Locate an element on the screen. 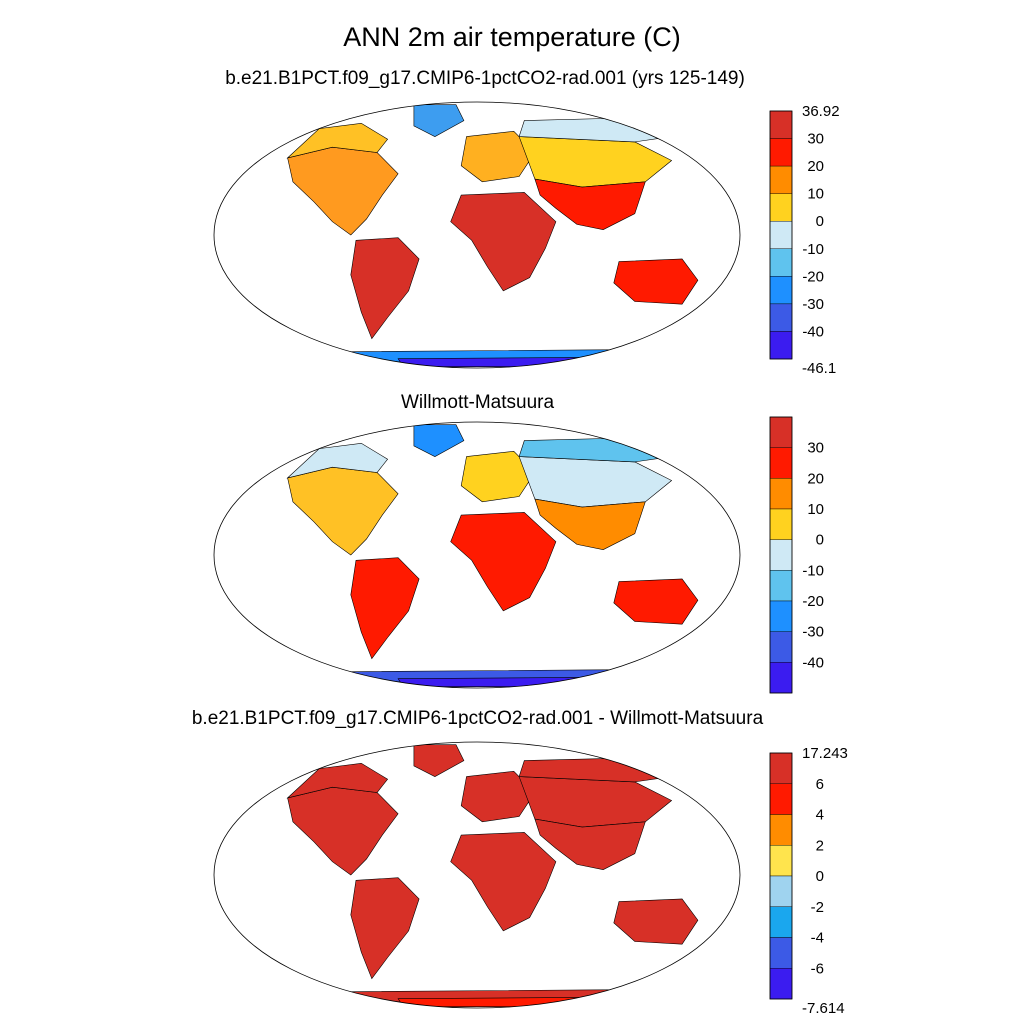  colorbar-tick-label: -4 is located at coordinates (817, 938).